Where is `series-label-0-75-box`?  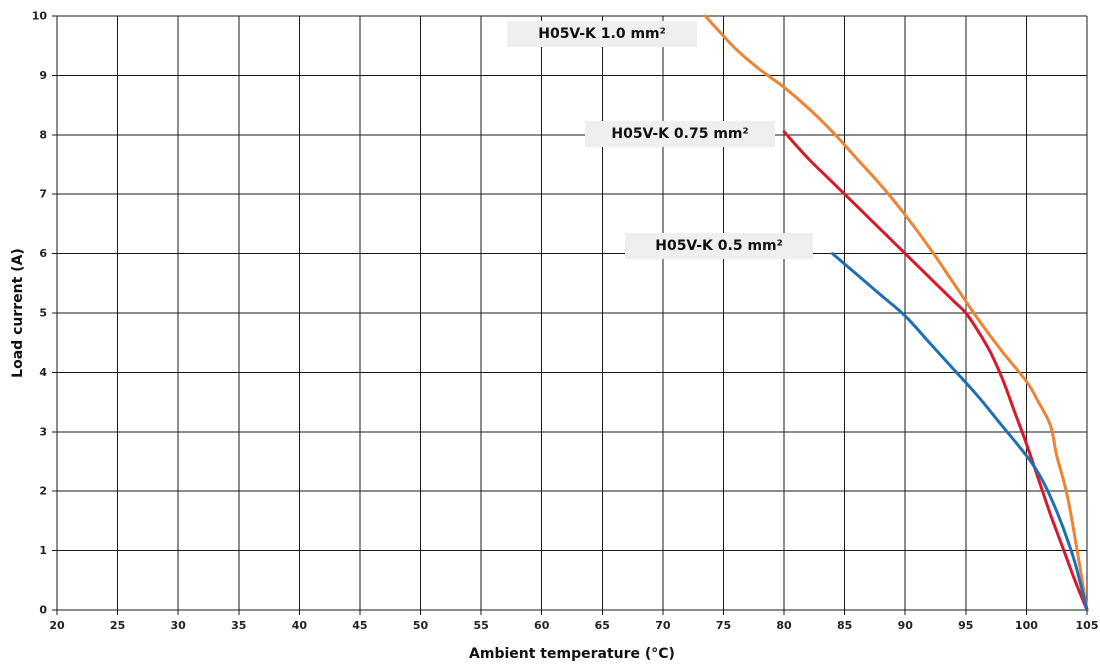
series-label-0-75-box is located at coordinates (680, 134).